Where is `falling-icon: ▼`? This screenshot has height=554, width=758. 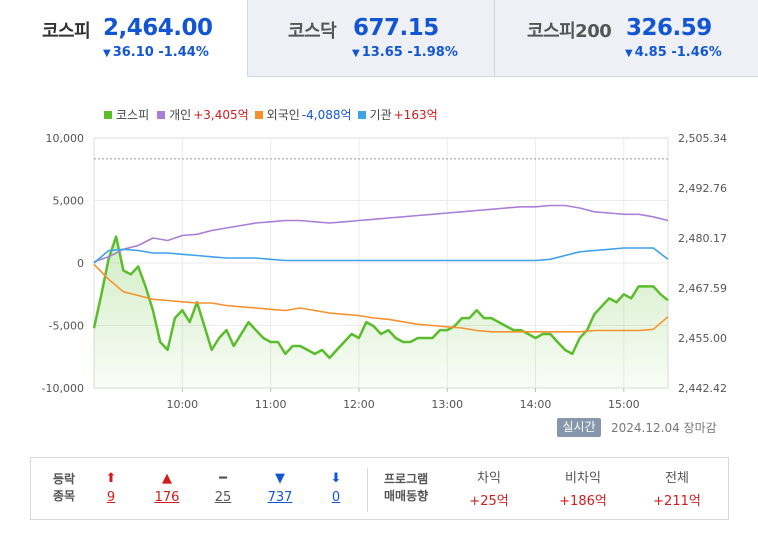 falling-icon: ▼ is located at coordinates (280, 478).